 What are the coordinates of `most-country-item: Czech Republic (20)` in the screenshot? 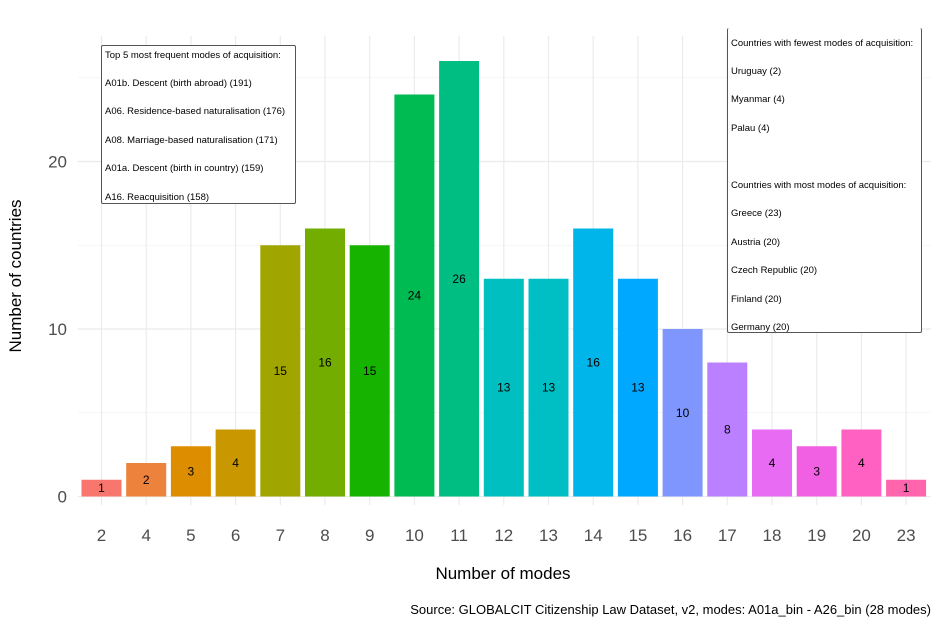 It's located at (774, 270).